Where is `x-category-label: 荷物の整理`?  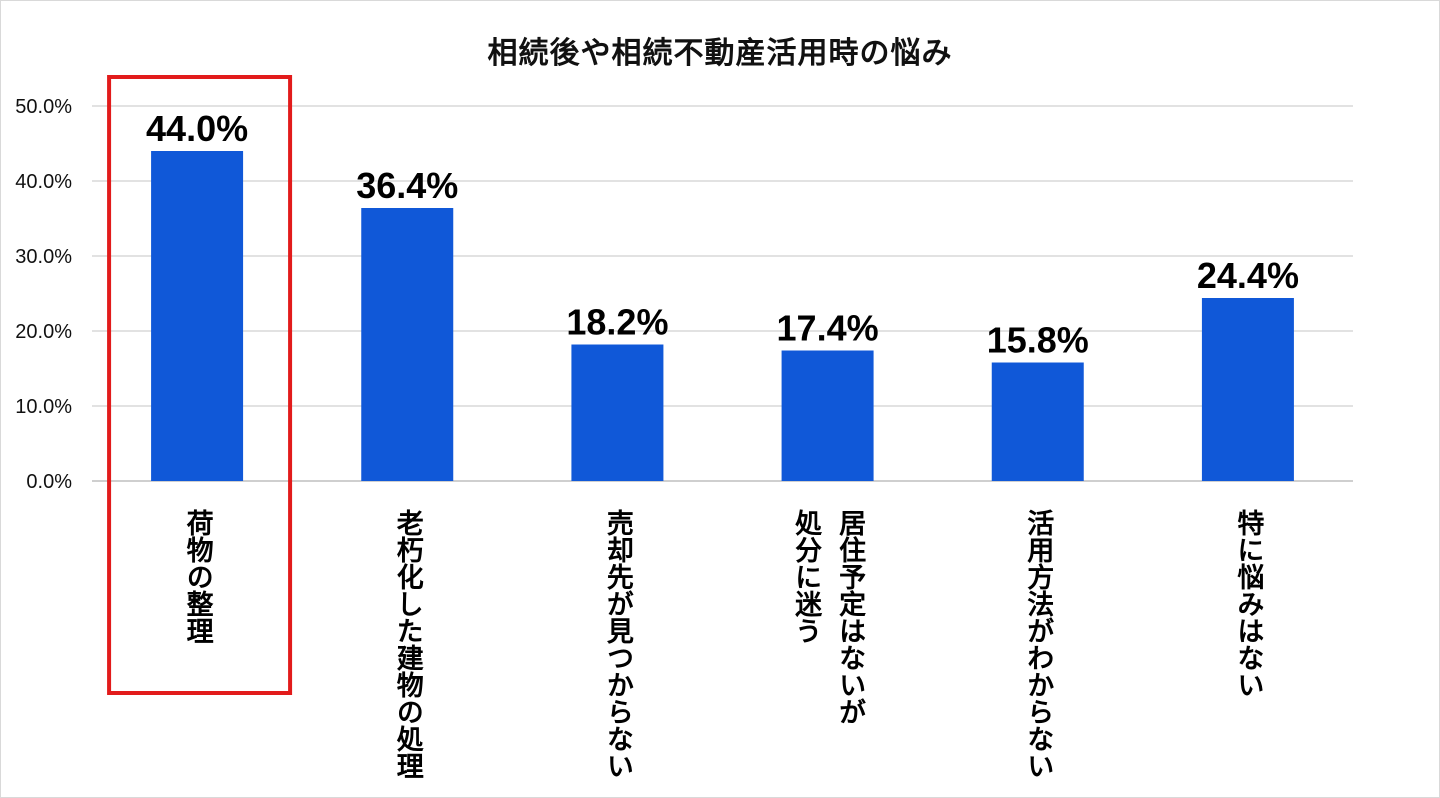
x-category-label: 荷物の整理 is located at coordinates (198, 576).